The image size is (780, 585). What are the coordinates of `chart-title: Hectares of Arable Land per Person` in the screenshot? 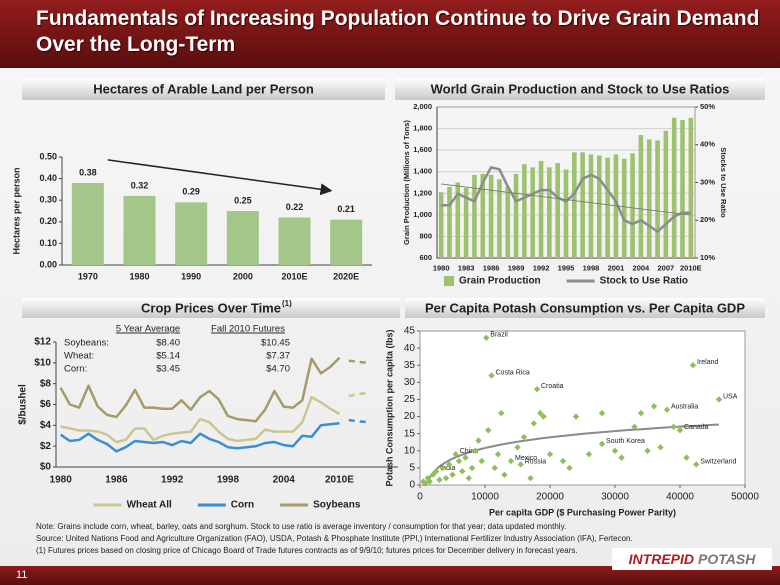 It's located at (203, 88).